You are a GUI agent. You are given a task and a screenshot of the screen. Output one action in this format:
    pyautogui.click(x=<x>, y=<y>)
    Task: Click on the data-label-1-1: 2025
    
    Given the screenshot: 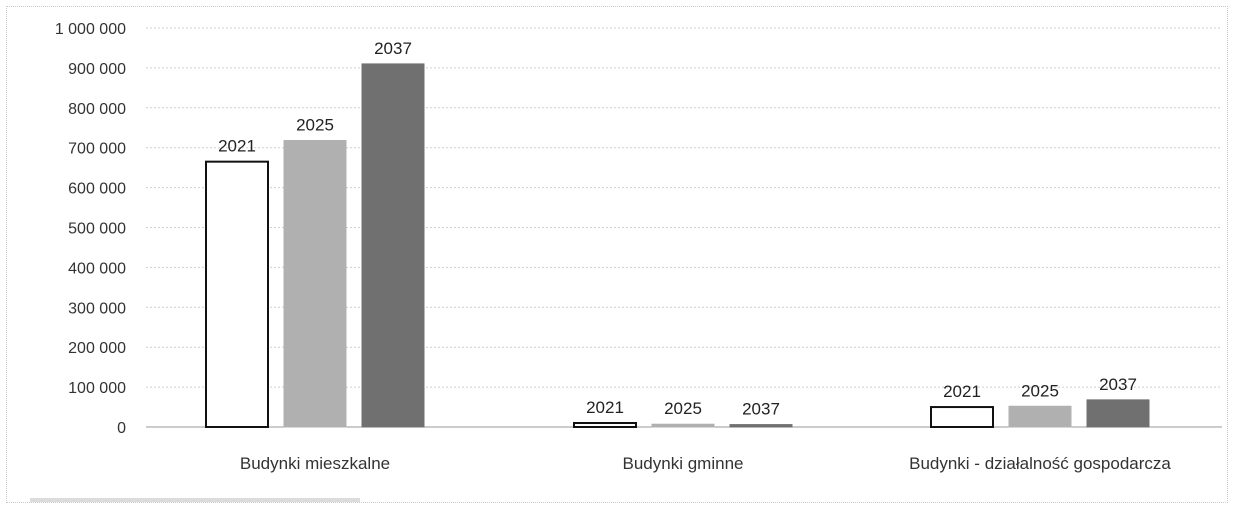 What is the action you would take?
    pyautogui.click(x=683, y=408)
    